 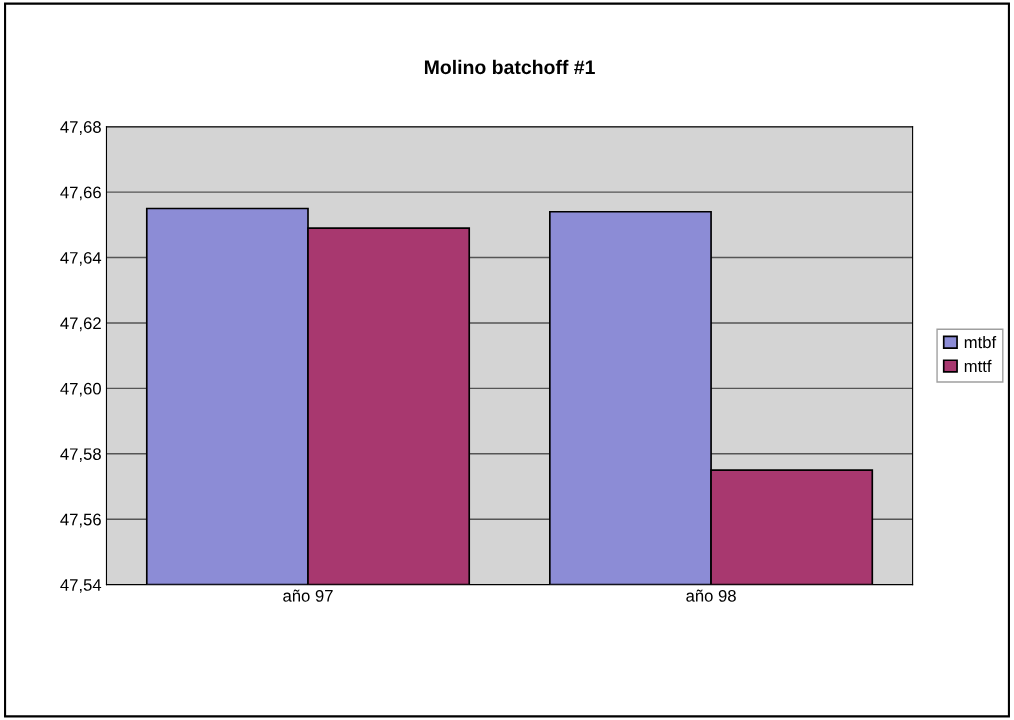 What do you see at coordinates (308, 595) in the screenshot?
I see `x-tick-label: año 97` at bounding box center [308, 595].